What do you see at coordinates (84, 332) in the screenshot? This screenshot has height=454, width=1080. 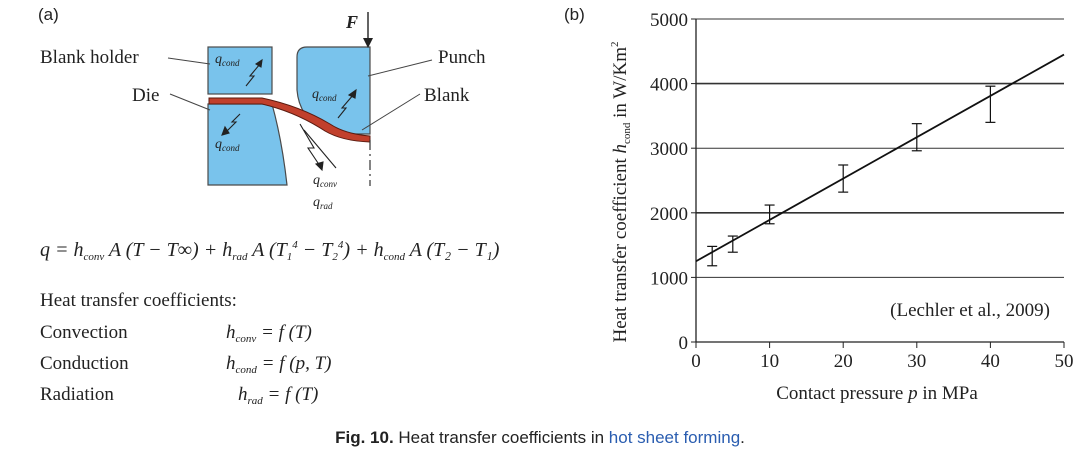 I see `coef-name-convection: Convection` at bounding box center [84, 332].